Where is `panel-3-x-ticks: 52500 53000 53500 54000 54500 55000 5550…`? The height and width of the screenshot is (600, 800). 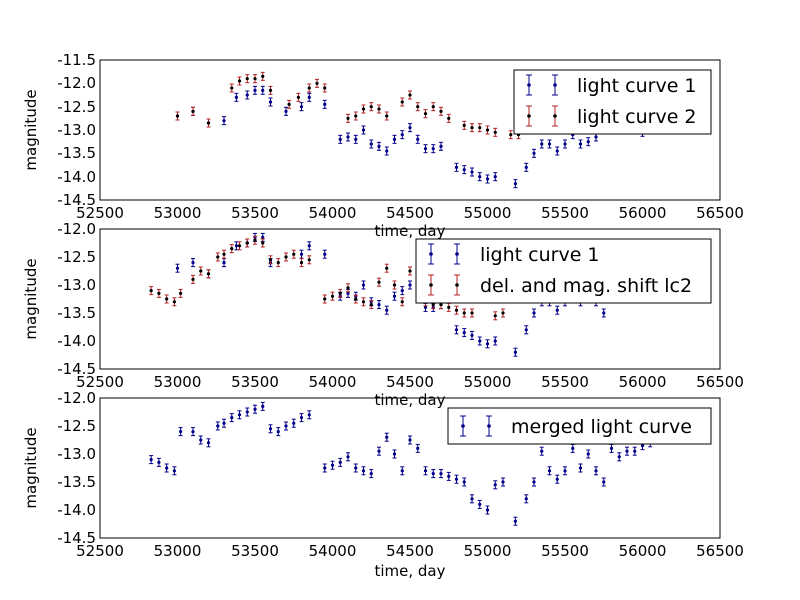 panel-3-x-ticks: 52500 53000 53500 54000 54500 55000 5550… is located at coordinates (410, 551).